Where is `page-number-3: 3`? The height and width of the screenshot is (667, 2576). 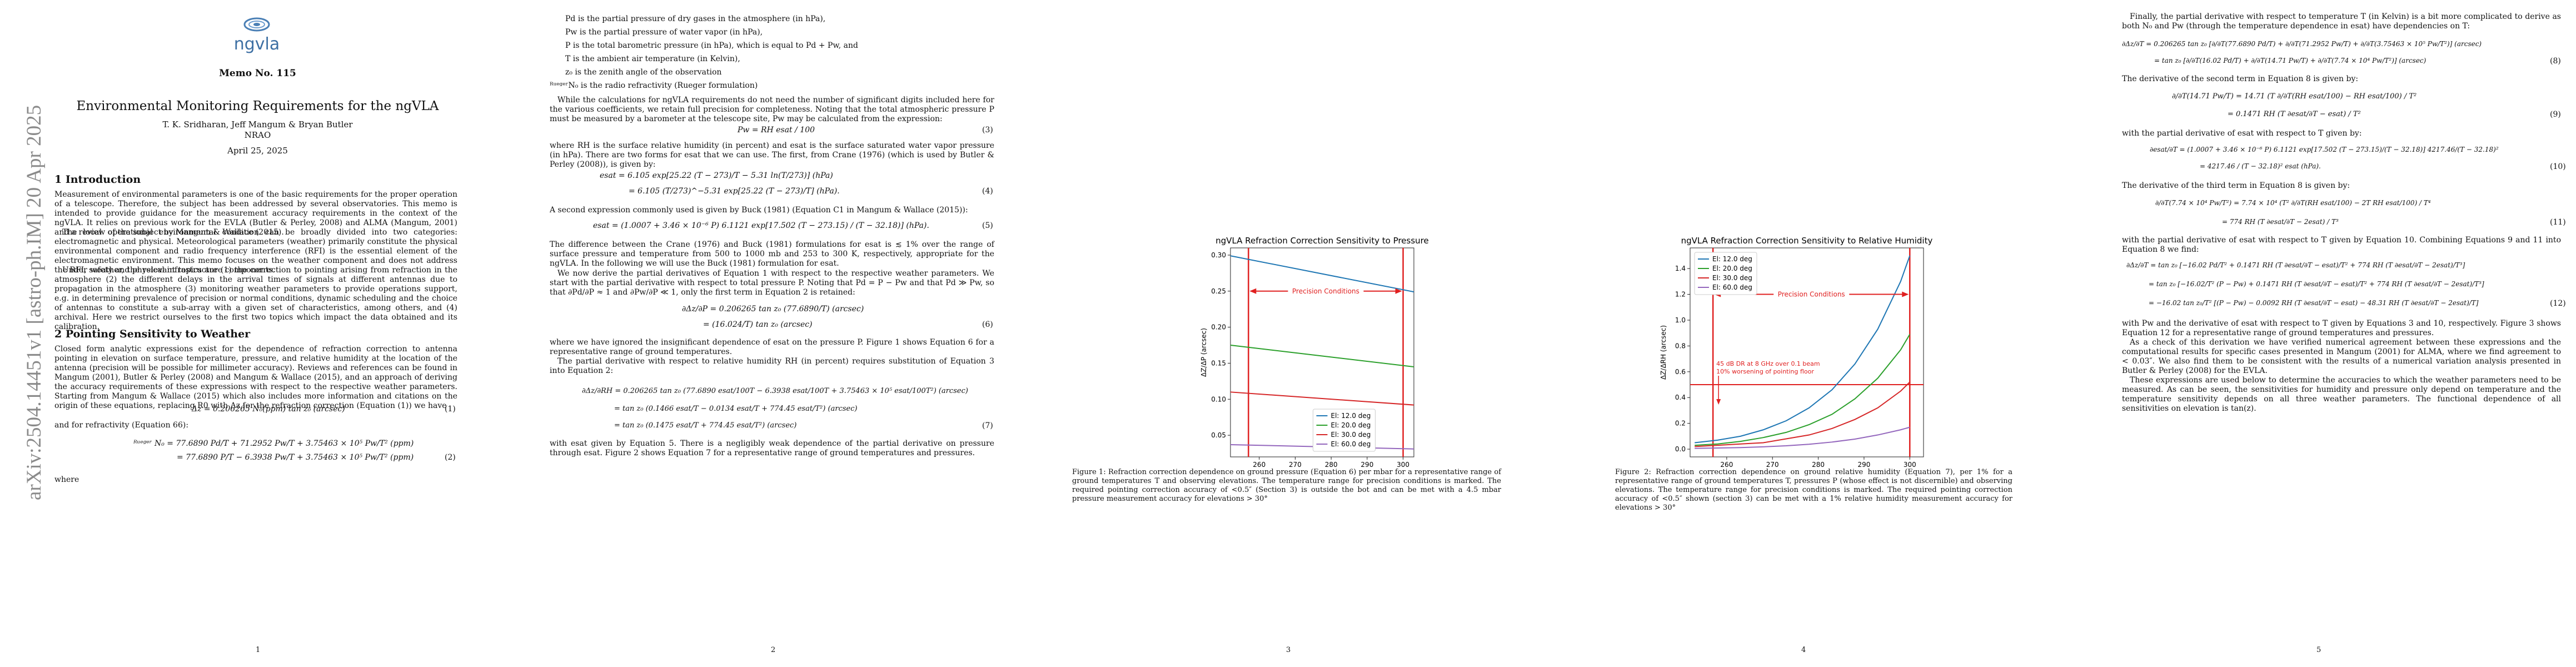 page-number-3: 3 is located at coordinates (1288, 650).